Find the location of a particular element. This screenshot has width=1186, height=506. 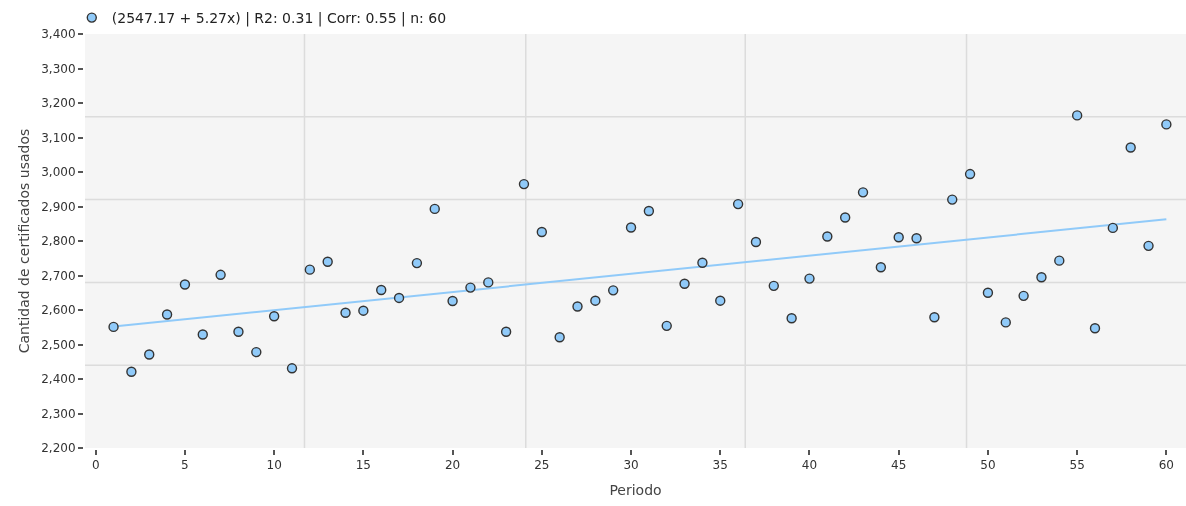

y-tick-label: 2,700 is located at coordinates (58, 275).